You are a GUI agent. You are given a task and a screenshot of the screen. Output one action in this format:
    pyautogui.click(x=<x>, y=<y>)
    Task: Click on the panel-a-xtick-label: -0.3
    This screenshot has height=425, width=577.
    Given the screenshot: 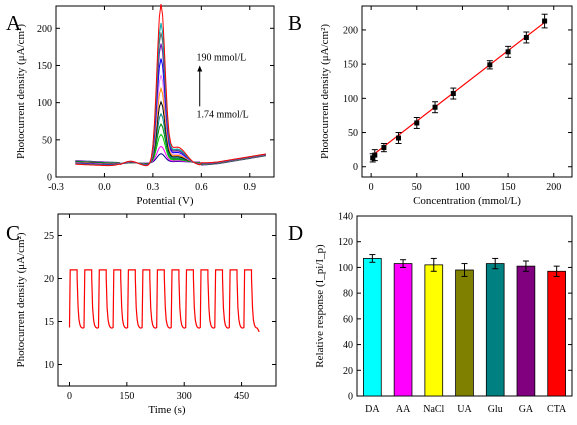 What is the action you would take?
    pyautogui.click(x=56, y=187)
    